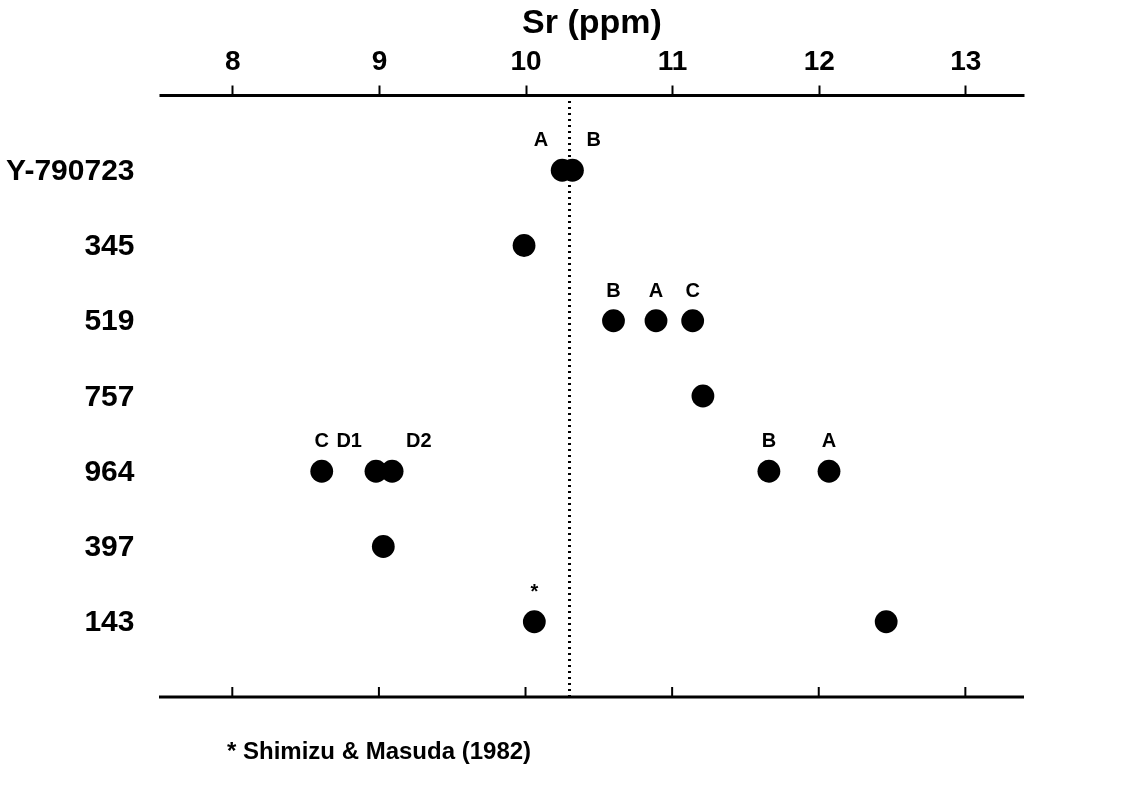 This screenshot has width=1135, height=791. Describe the element at coordinates (109, 621) in the screenshot. I see `y-tick-label: 143` at that location.